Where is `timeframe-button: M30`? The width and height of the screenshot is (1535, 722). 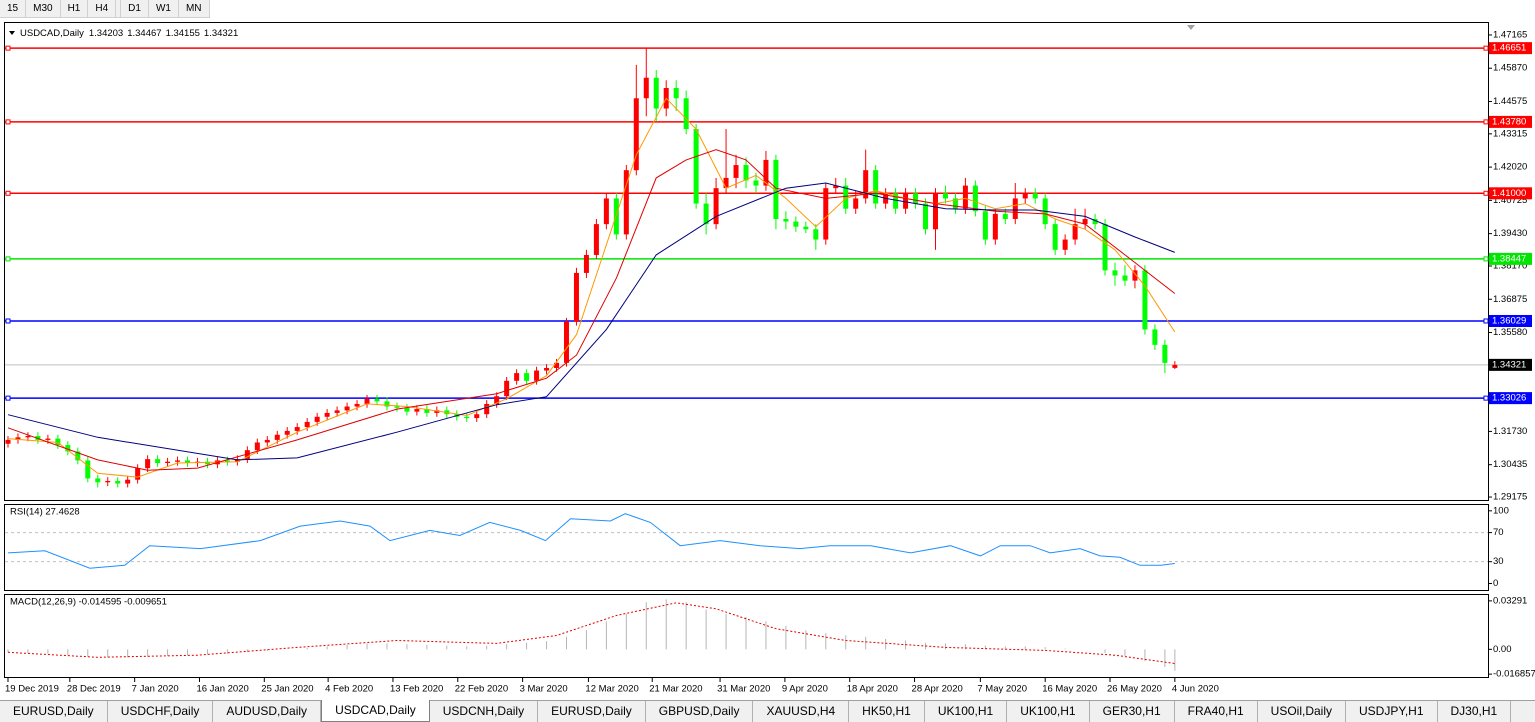
timeframe-button: M30 is located at coordinates (43, 8).